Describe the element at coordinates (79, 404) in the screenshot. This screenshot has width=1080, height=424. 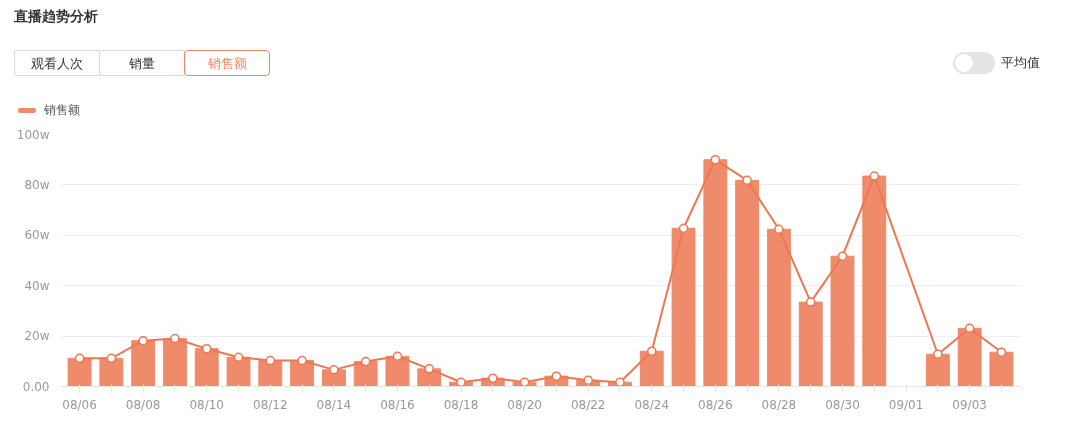
I see `x-tick-label: 08/06` at that location.